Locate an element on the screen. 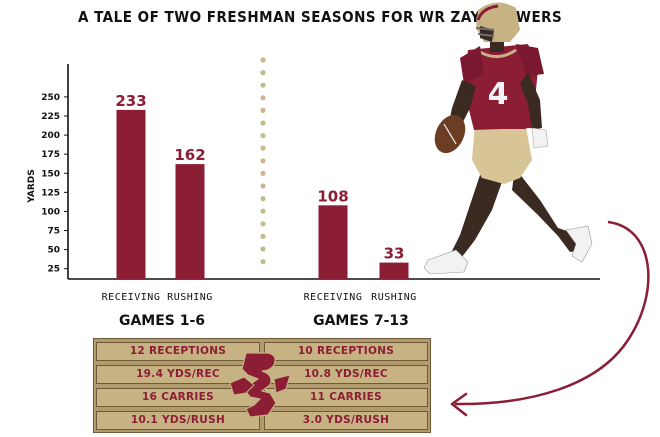 The width and height of the screenshot is (660, 437). bc-eagle-logo is located at coordinates (260, 385).